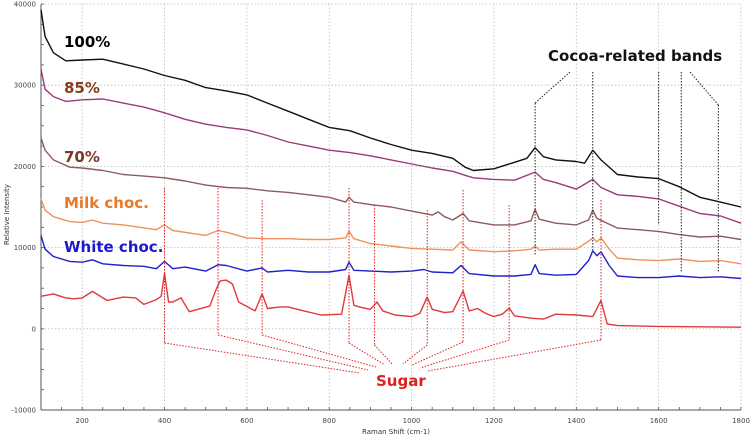  Describe the element at coordinates (329, 421) in the screenshot. I see `x-tick-label: 800` at that location.